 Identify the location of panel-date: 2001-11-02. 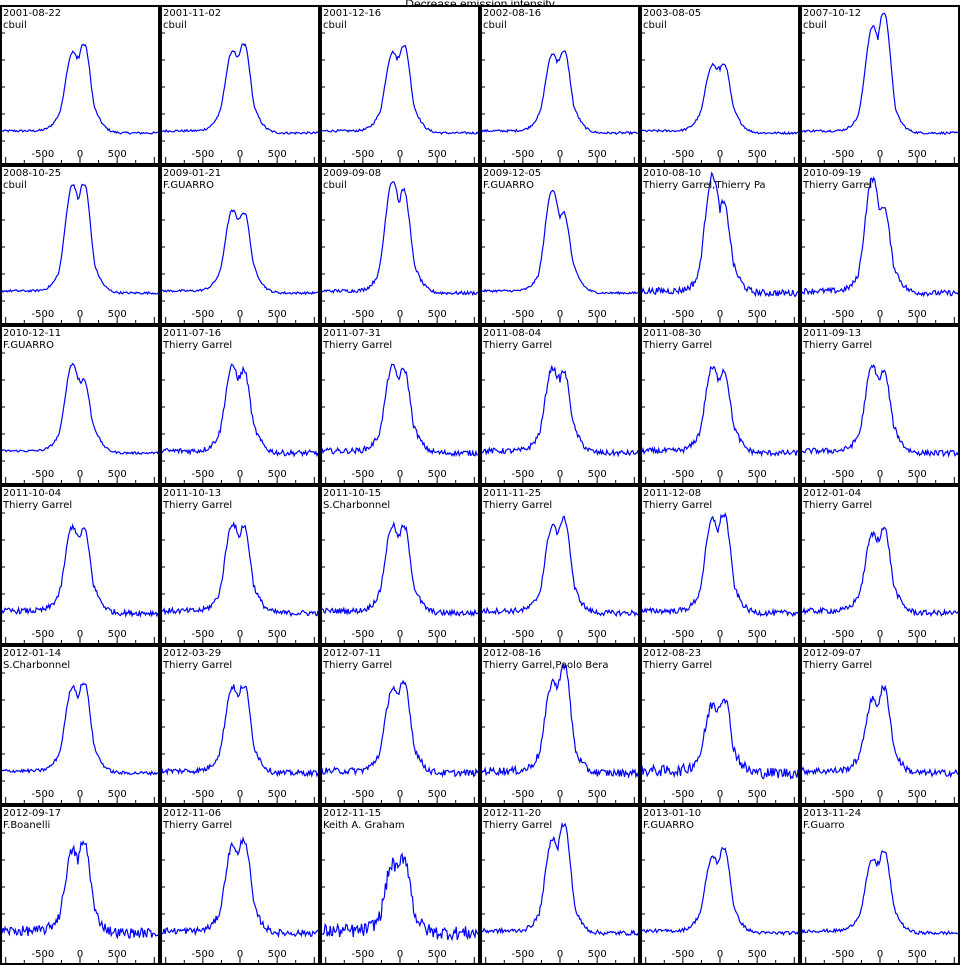
(192, 13).